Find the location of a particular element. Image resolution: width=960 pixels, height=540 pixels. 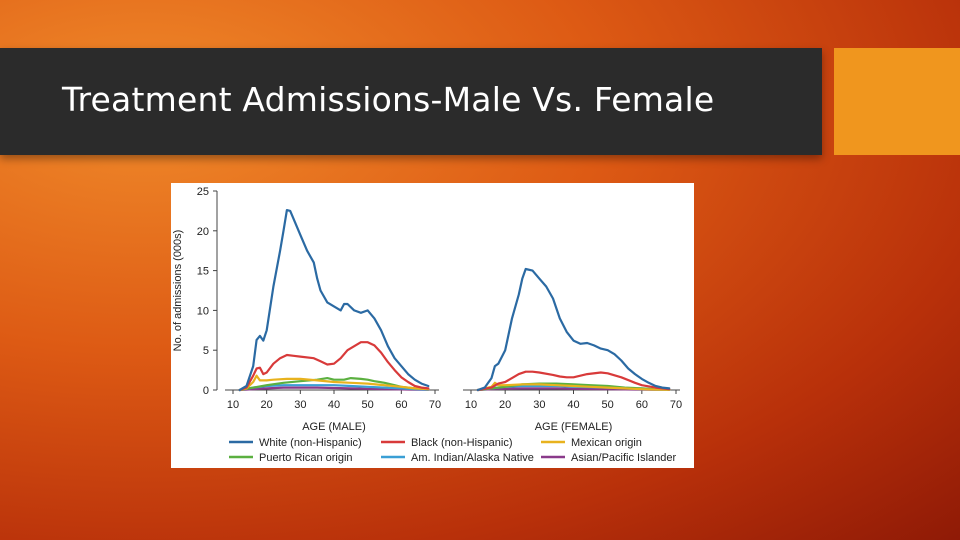

male-x-tick-label-50: 50 is located at coordinates (368, 405).